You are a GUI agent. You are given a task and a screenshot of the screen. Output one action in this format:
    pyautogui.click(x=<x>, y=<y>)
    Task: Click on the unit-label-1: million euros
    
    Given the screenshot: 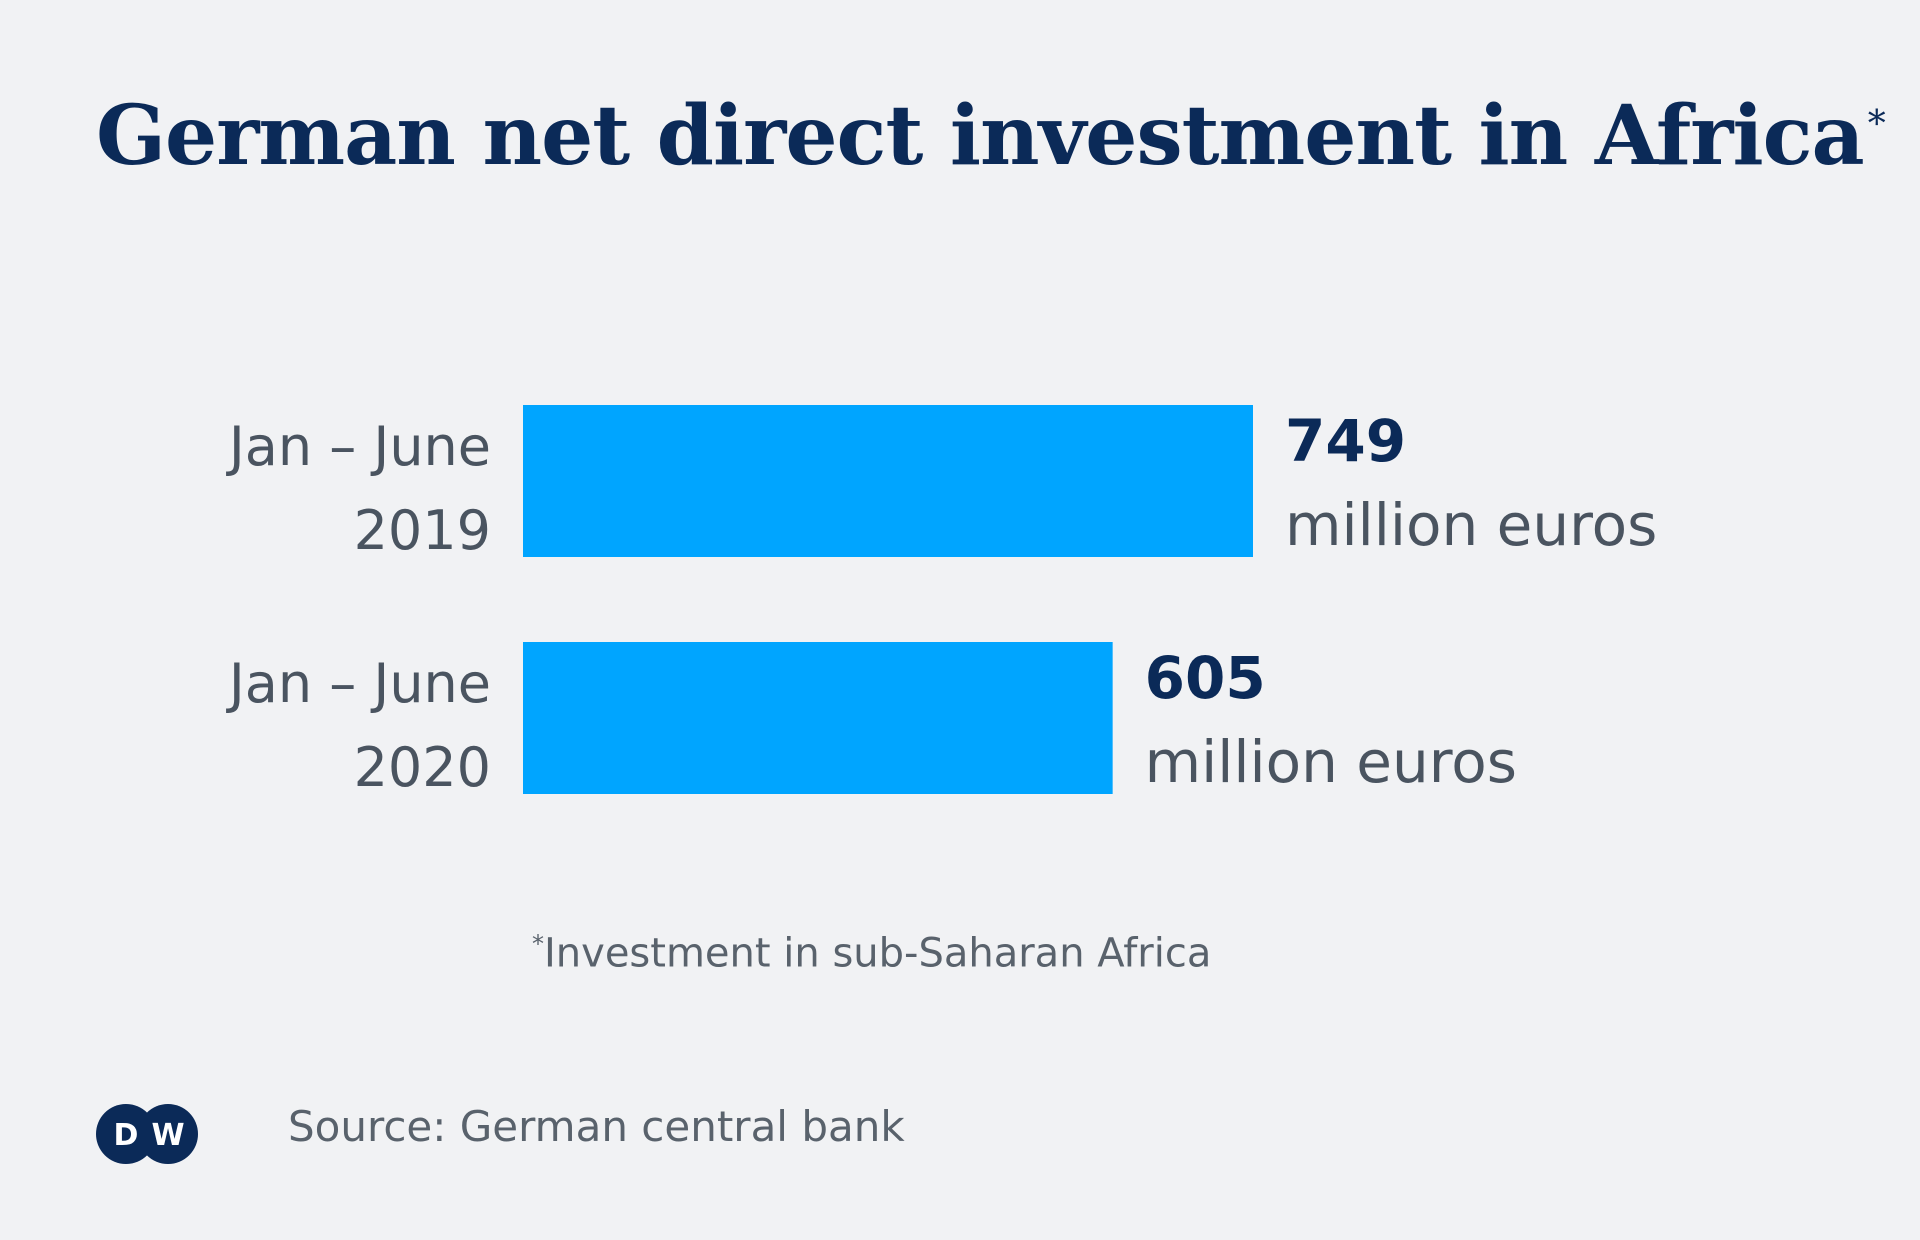 What is the action you would take?
    pyautogui.click(x=1331, y=762)
    